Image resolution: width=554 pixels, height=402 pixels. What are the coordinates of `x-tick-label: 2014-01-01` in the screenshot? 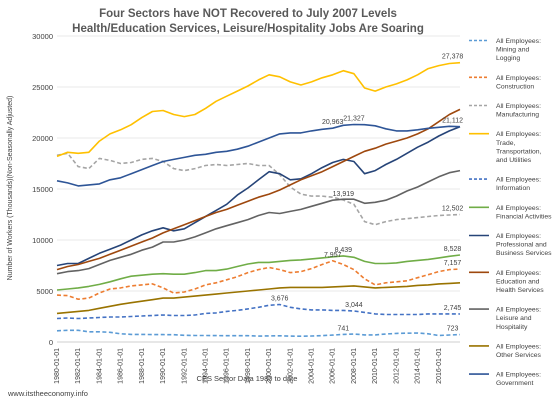 It's located at (418, 366).